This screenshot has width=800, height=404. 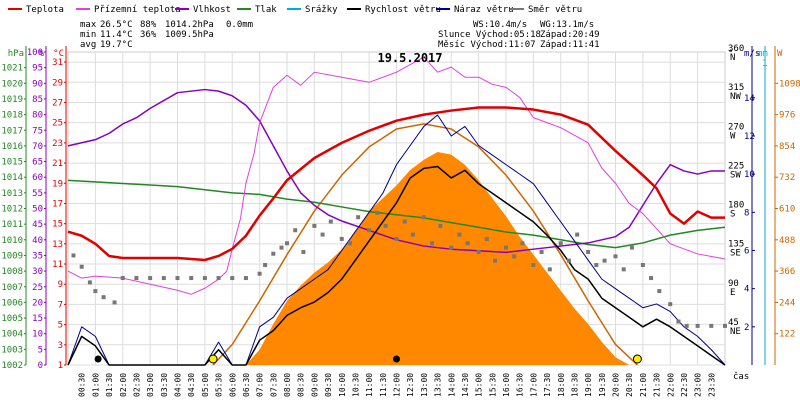 I want to click on humidity-tick-label: 35, so click(x=37, y=256).